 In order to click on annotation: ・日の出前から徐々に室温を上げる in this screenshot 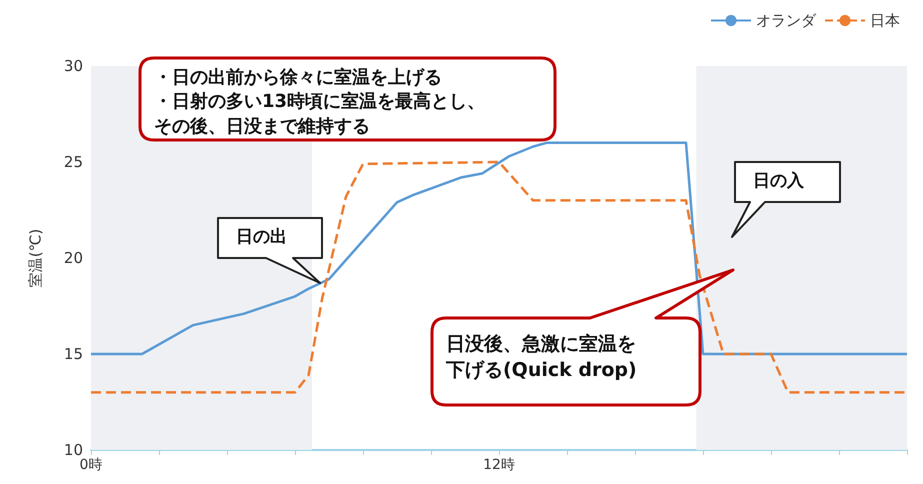, I will do `click(298, 78)`.